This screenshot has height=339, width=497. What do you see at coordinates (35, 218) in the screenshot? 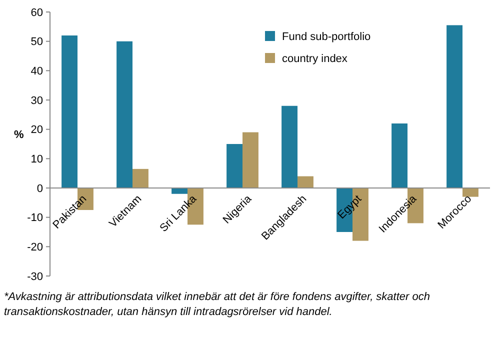
I see `y-tick-label: -10` at bounding box center [35, 218].